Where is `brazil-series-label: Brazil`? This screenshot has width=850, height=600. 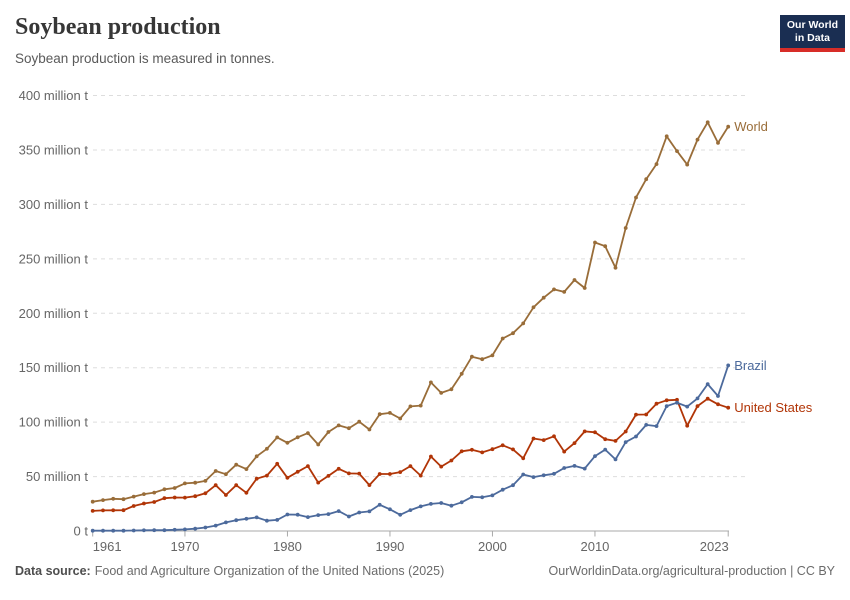 brazil-series-label: Brazil is located at coordinates (750, 365).